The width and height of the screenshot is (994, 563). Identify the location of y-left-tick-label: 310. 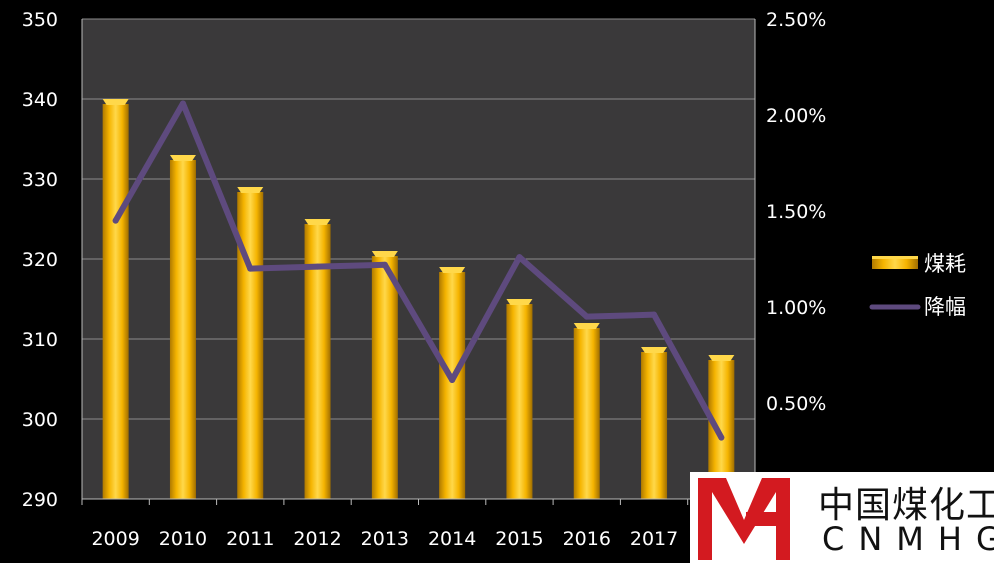
(40, 340).